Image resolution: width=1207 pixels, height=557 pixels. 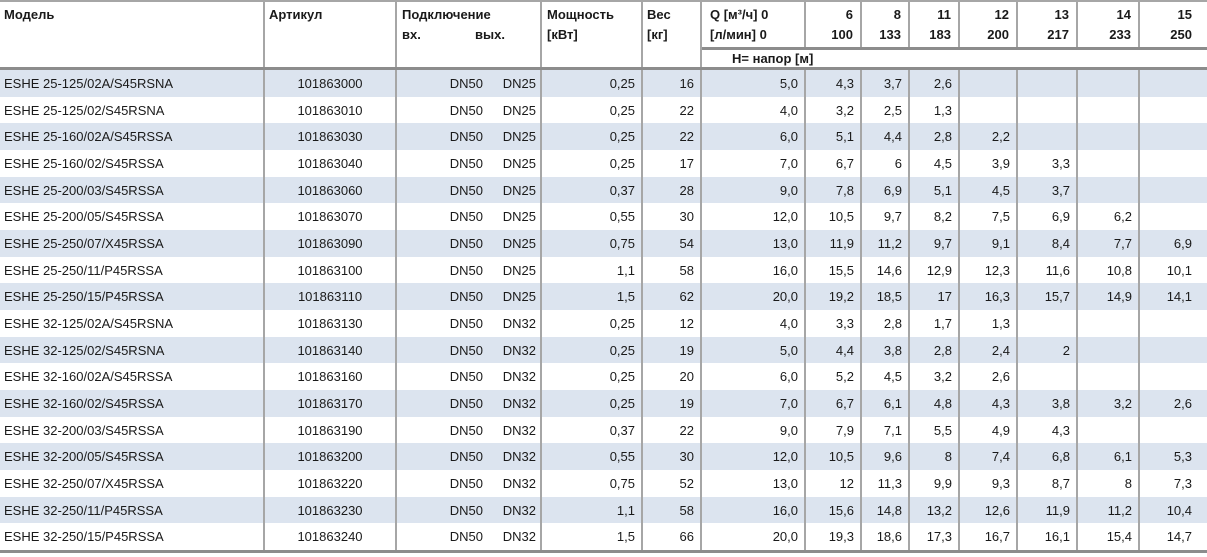 What do you see at coordinates (773, 58) in the screenshot?
I see `head-row-label: Н= напор [м]` at bounding box center [773, 58].